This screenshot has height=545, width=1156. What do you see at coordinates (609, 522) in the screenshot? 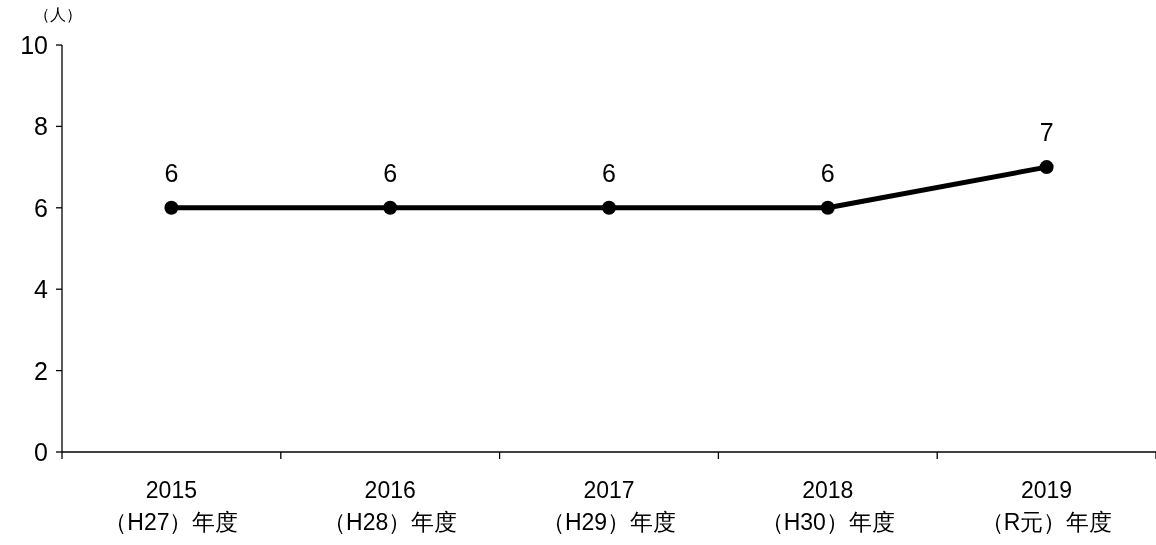
I see `x-tick: （H29）年度` at bounding box center [609, 522].